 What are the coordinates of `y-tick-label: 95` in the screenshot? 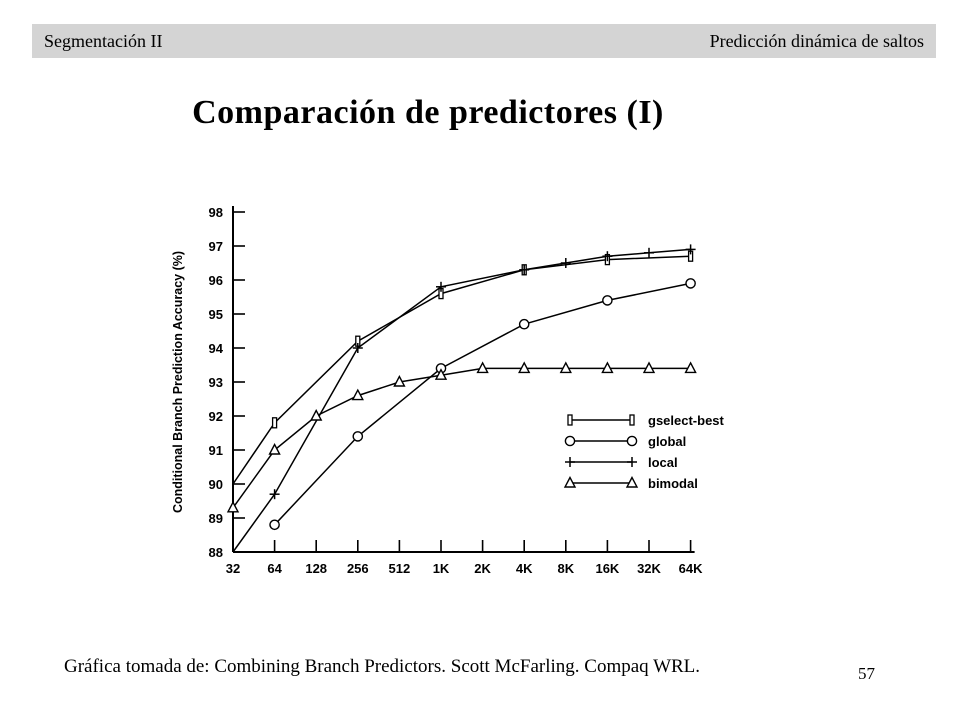 It's located at (216, 314).